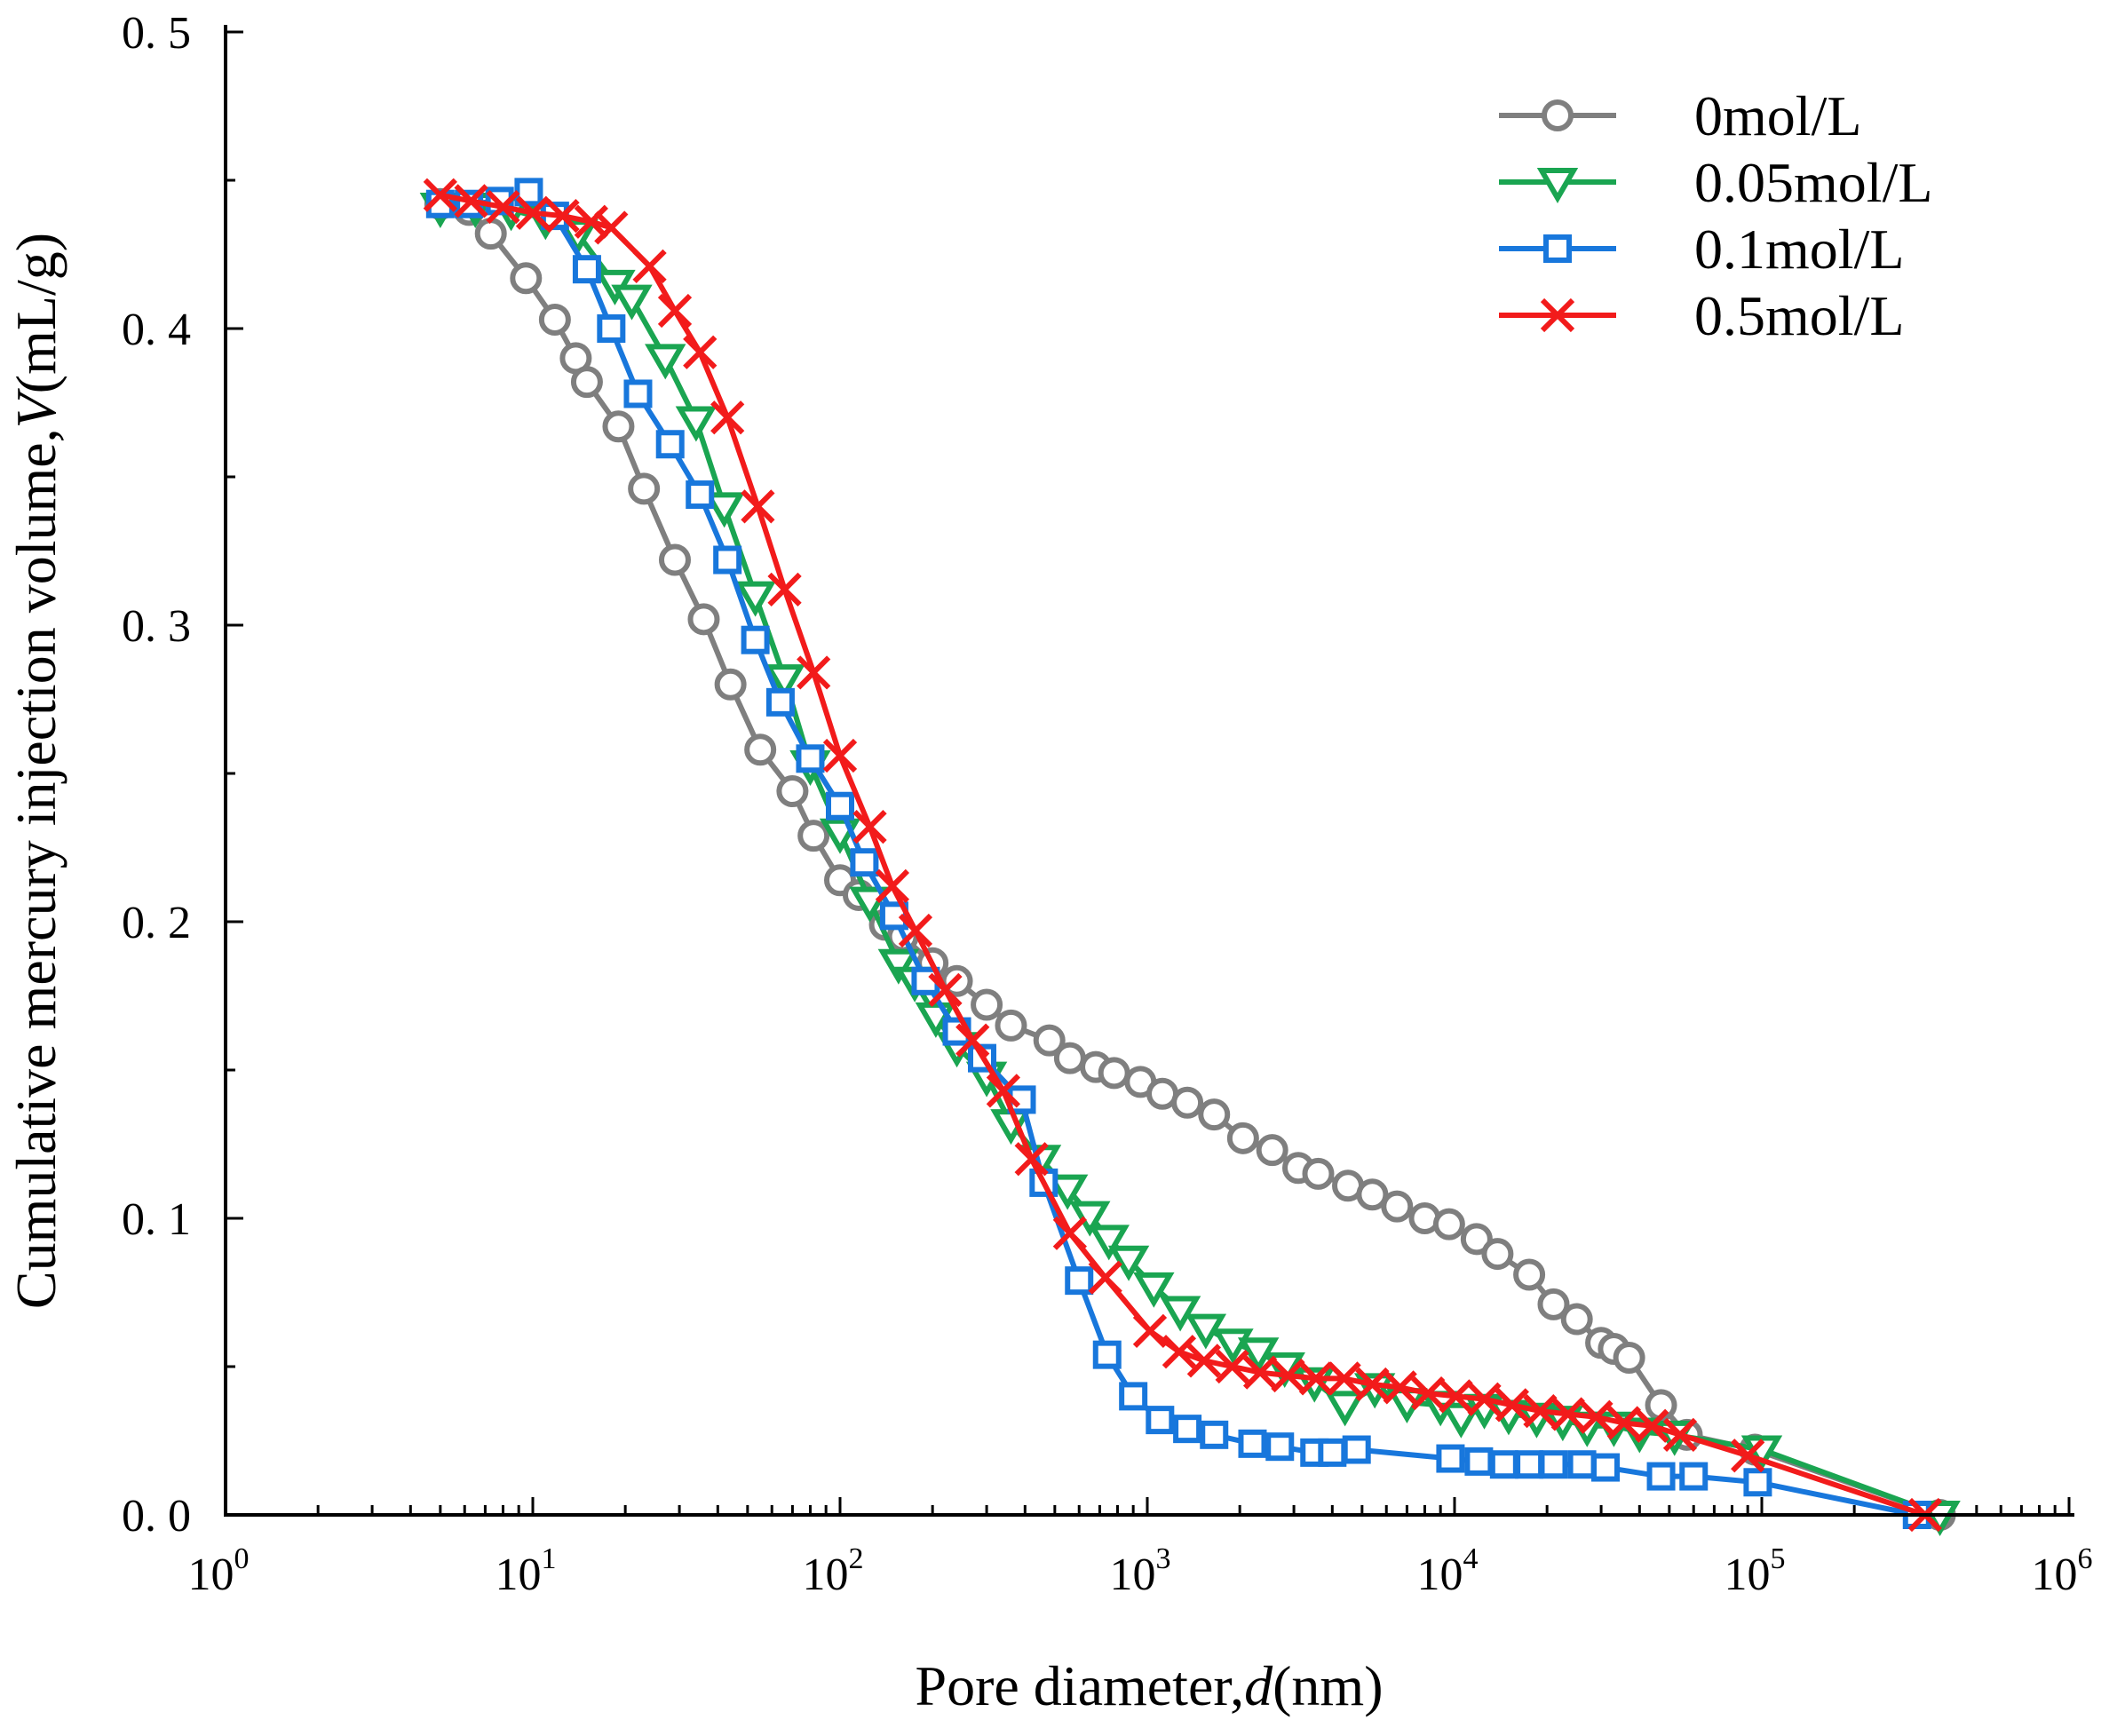  What do you see at coordinates (156, 775) in the screenshot?
I see `y-tick-labels: 0. 0 0. 1 0. 2 0. 3 0. 4 0. 5` at bounding box center [156, 775].